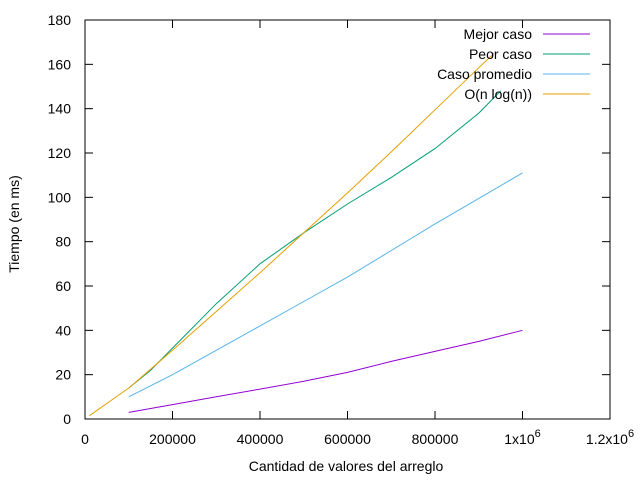  What do you see at coordinates (63, 330) in the screenshot?
I see `y-tick-label: 40` at bounding box center [63, 330].